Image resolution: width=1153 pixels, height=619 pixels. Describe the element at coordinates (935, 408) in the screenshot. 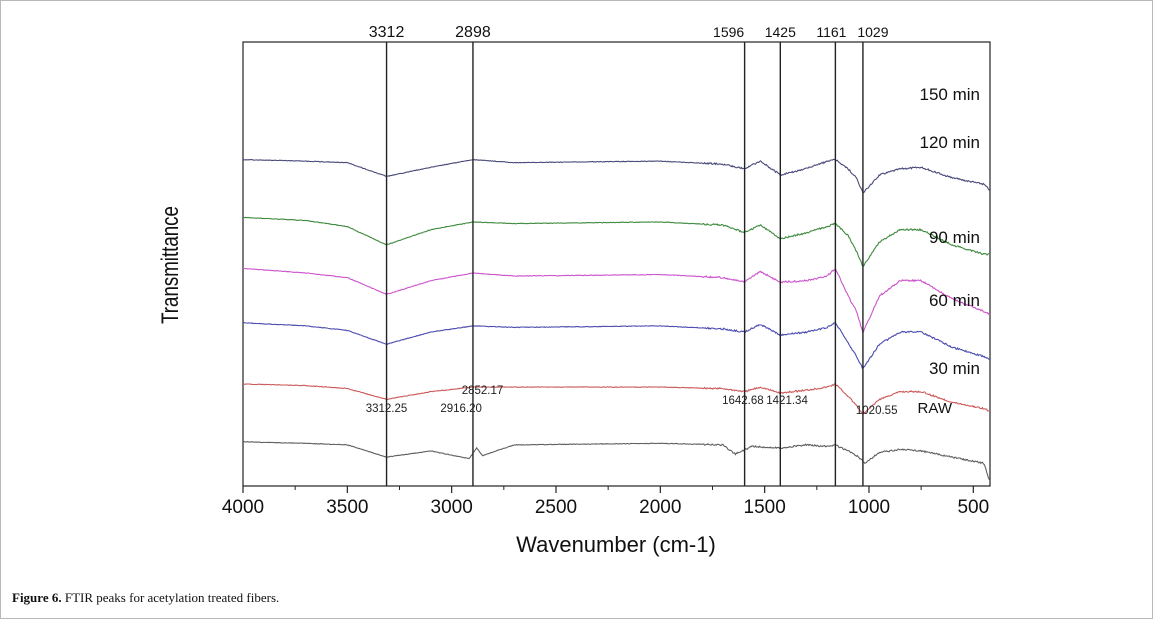

I see `series-label: RAW` at that location.